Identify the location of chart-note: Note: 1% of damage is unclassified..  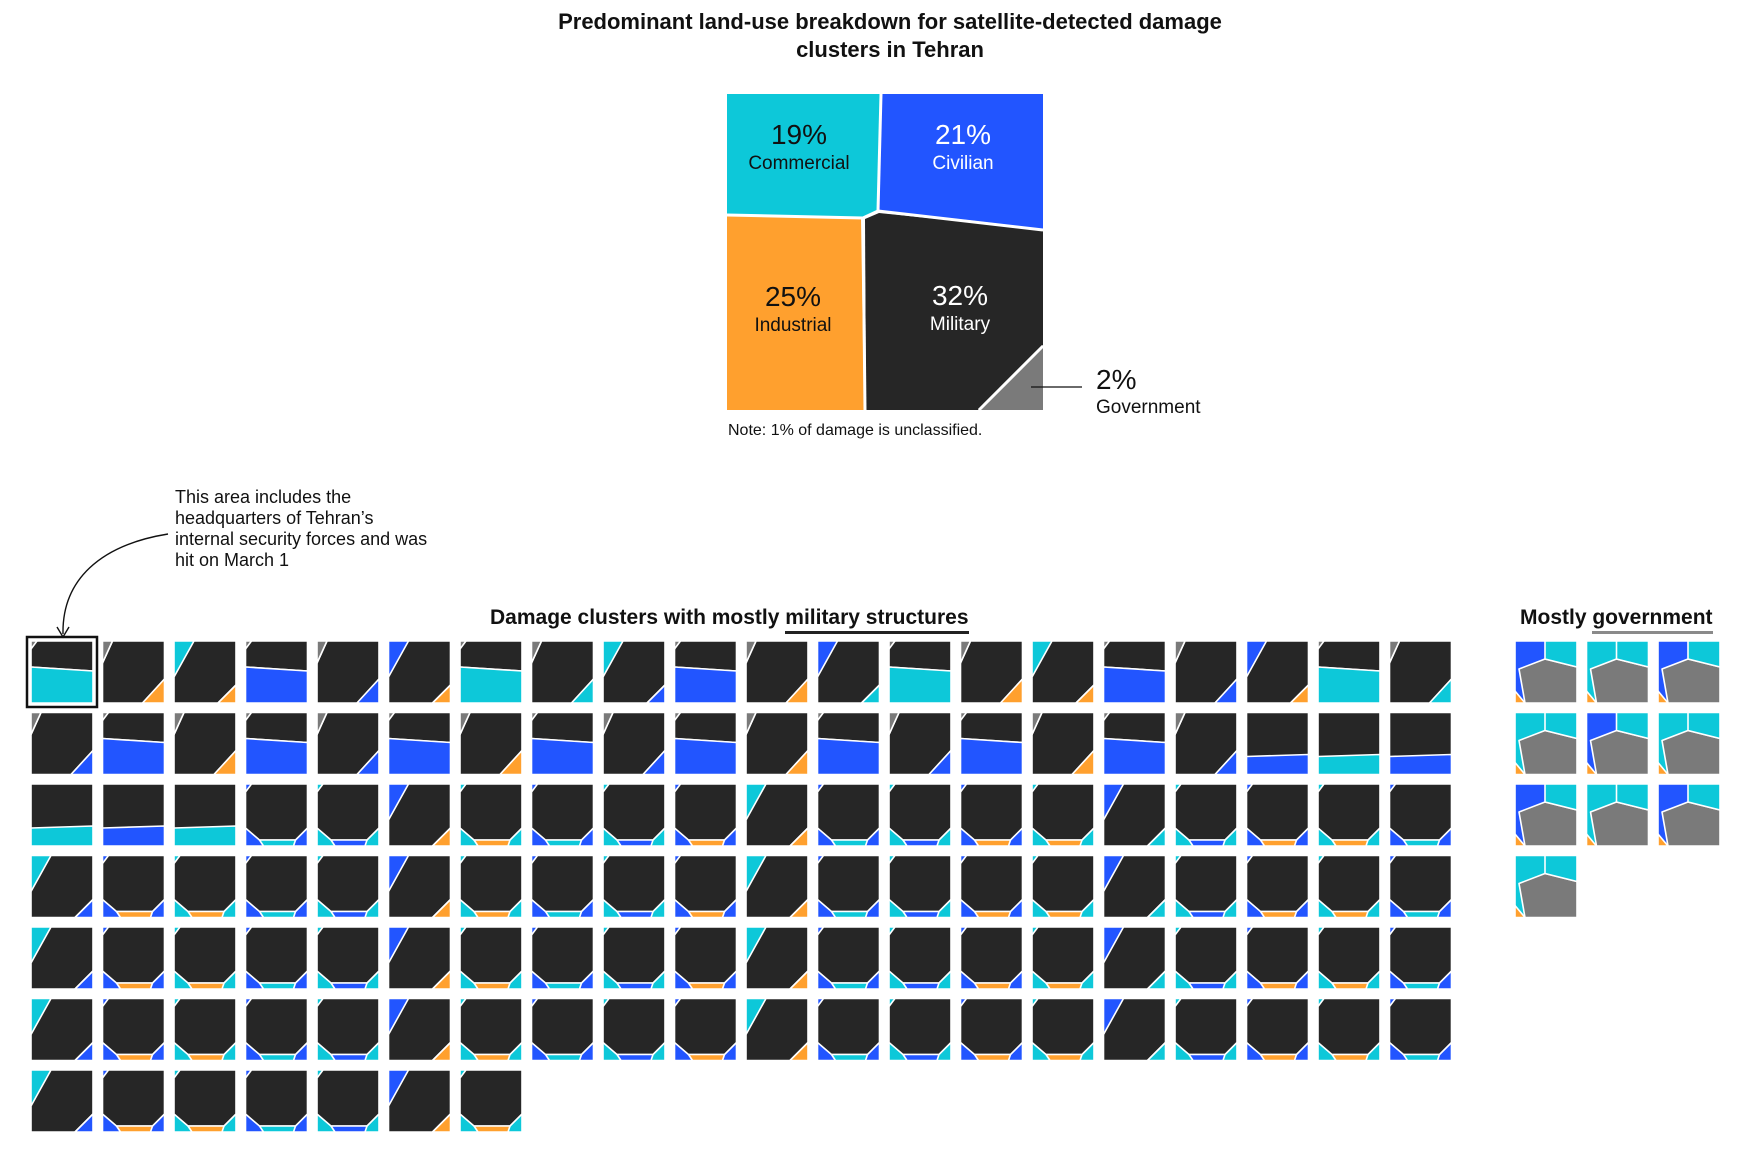
(855, 430).